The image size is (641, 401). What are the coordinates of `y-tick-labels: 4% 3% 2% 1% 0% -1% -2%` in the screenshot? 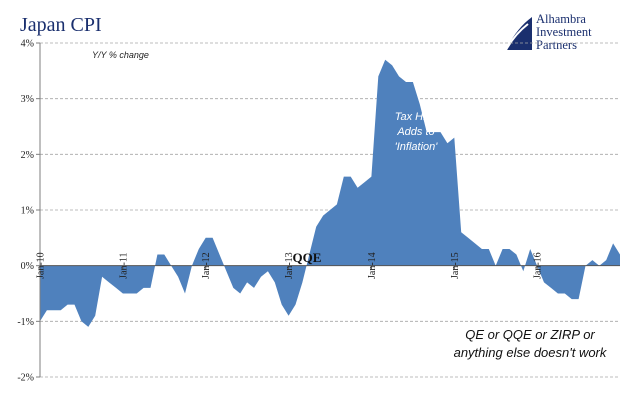 It's located at (25, 211).